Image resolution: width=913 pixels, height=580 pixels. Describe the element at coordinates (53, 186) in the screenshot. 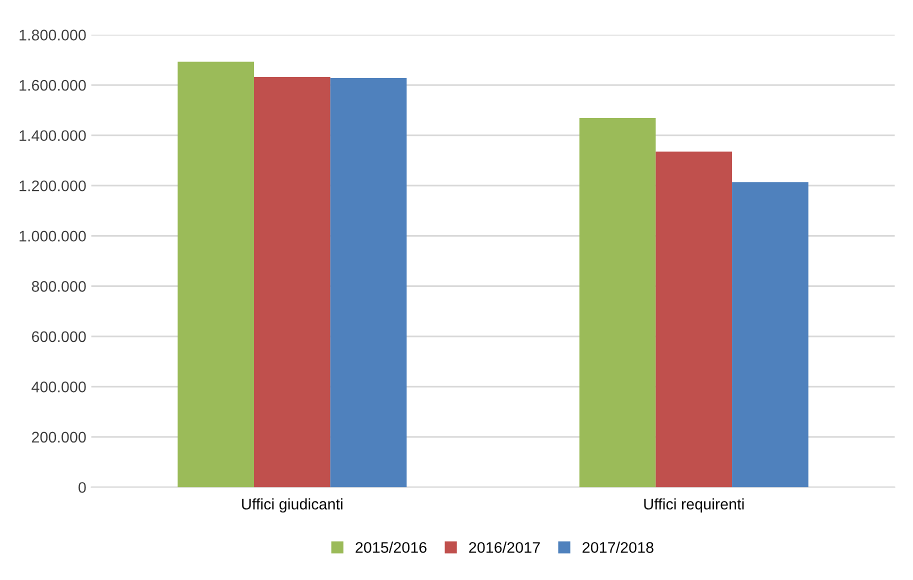

I see `y-tick-label: 1.200.000` at that location.